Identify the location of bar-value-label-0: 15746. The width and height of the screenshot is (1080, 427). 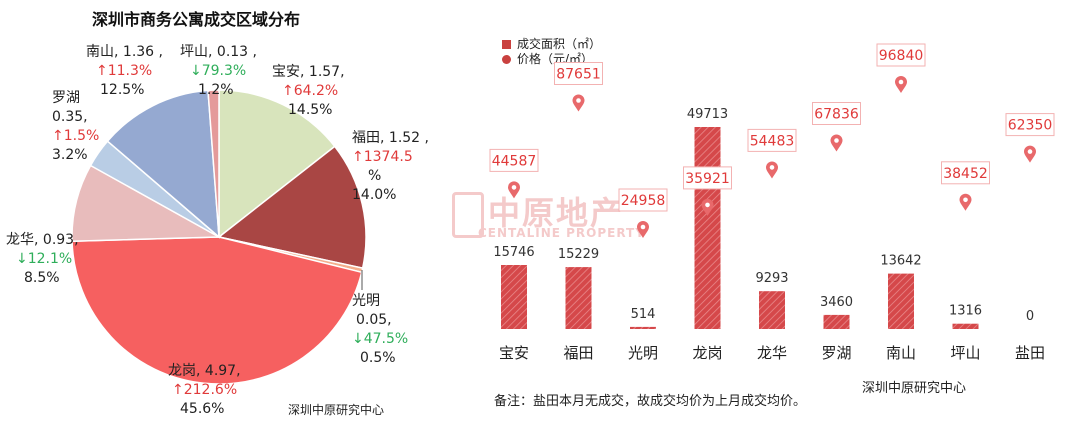
(513, 252).